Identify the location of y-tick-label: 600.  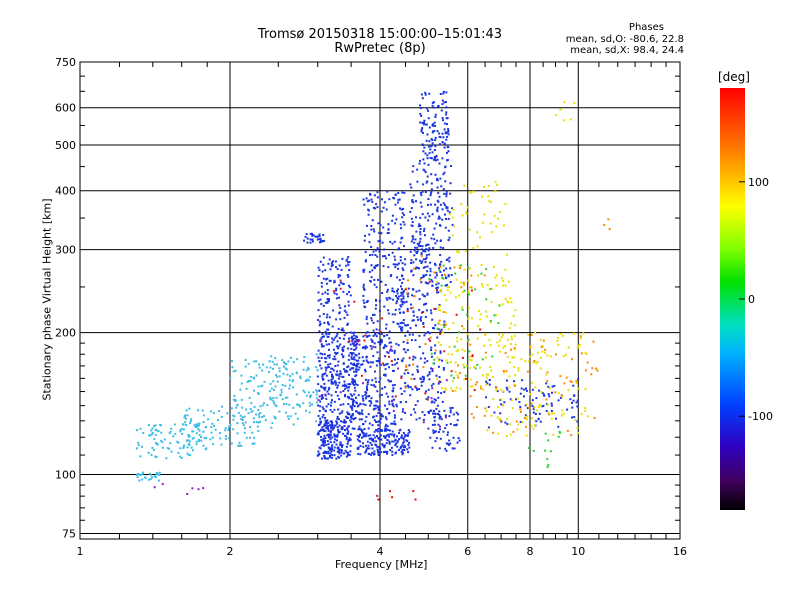
(65, 108).